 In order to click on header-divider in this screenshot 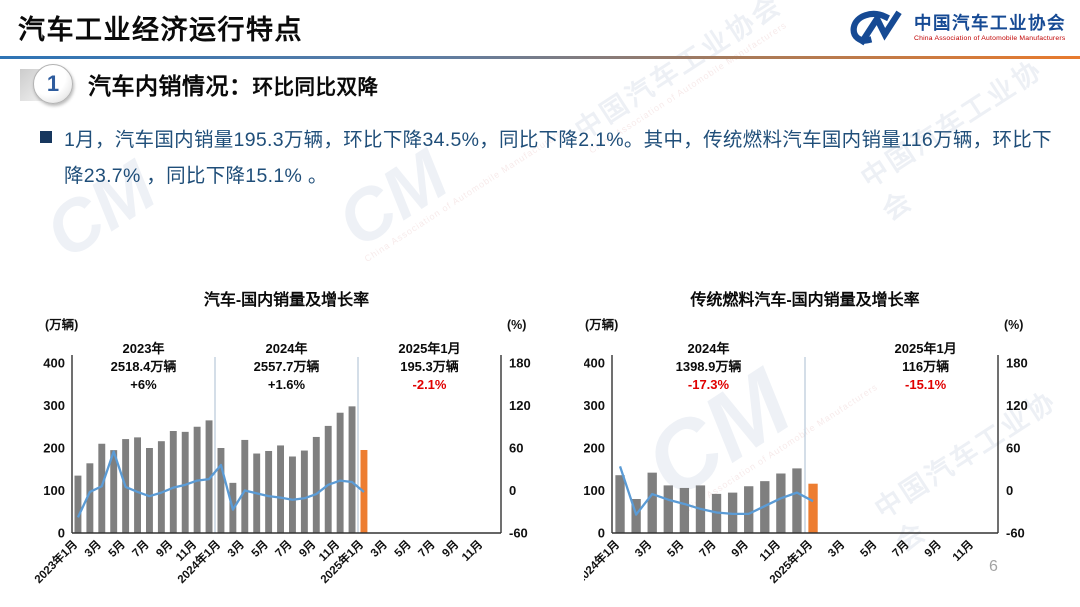, I will do `click(540, 57)`.